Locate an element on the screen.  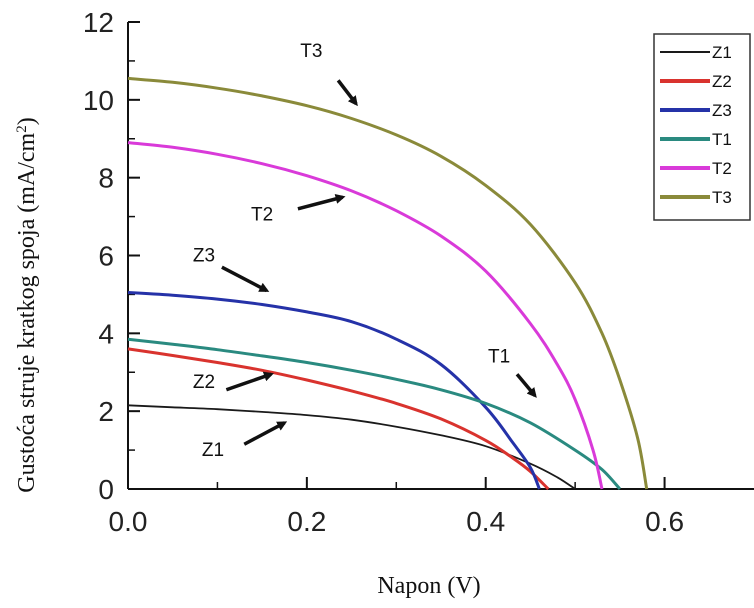
annotation-label-t2: T2 is located at coordinates (262, 214).